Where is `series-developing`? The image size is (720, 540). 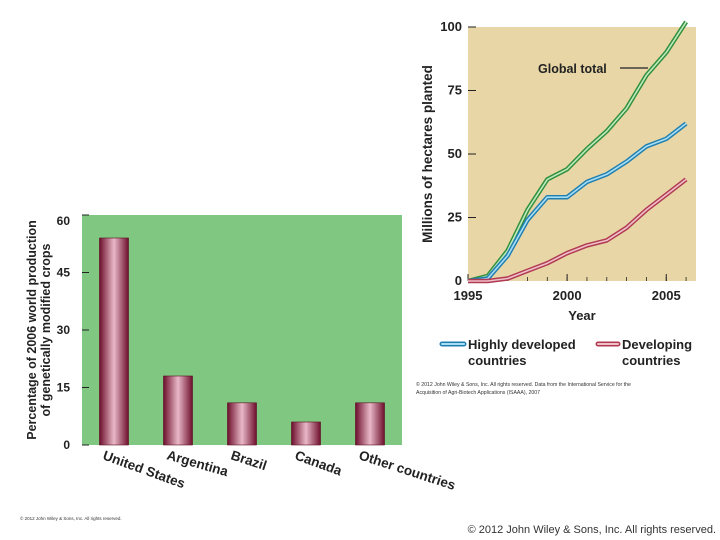
series-developing is located at coordinates (578, 230).